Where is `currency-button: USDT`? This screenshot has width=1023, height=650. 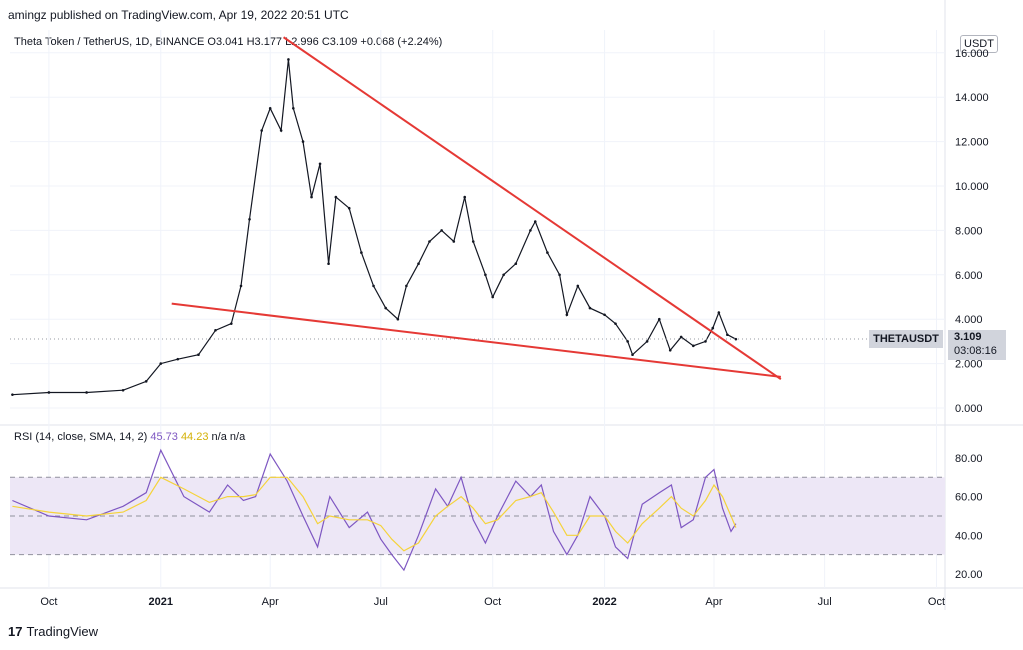 currency-button: USDT is located at coordinates (979, 44).